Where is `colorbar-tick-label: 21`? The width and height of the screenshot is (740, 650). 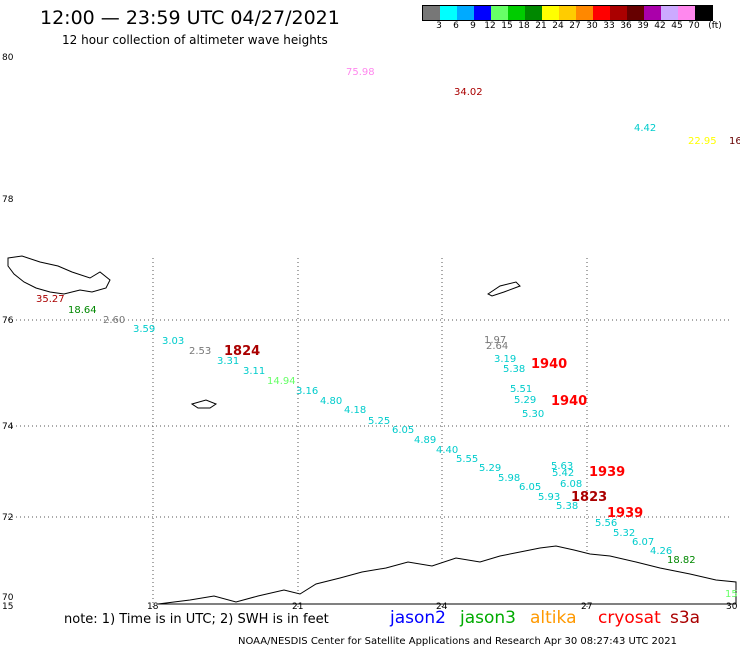
colorbar-tick-label: 21 is located at coordinates (541, 26).